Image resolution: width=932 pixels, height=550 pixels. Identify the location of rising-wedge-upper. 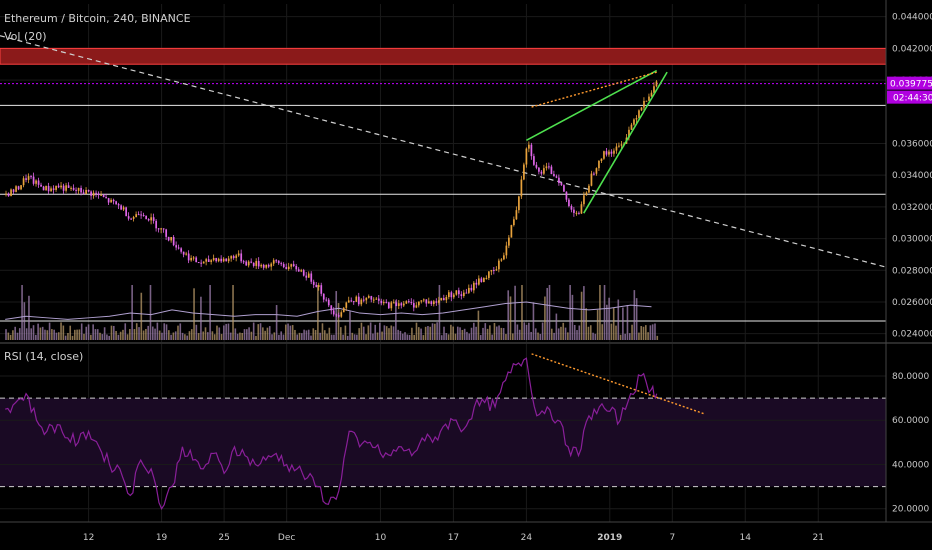
(592, 105).